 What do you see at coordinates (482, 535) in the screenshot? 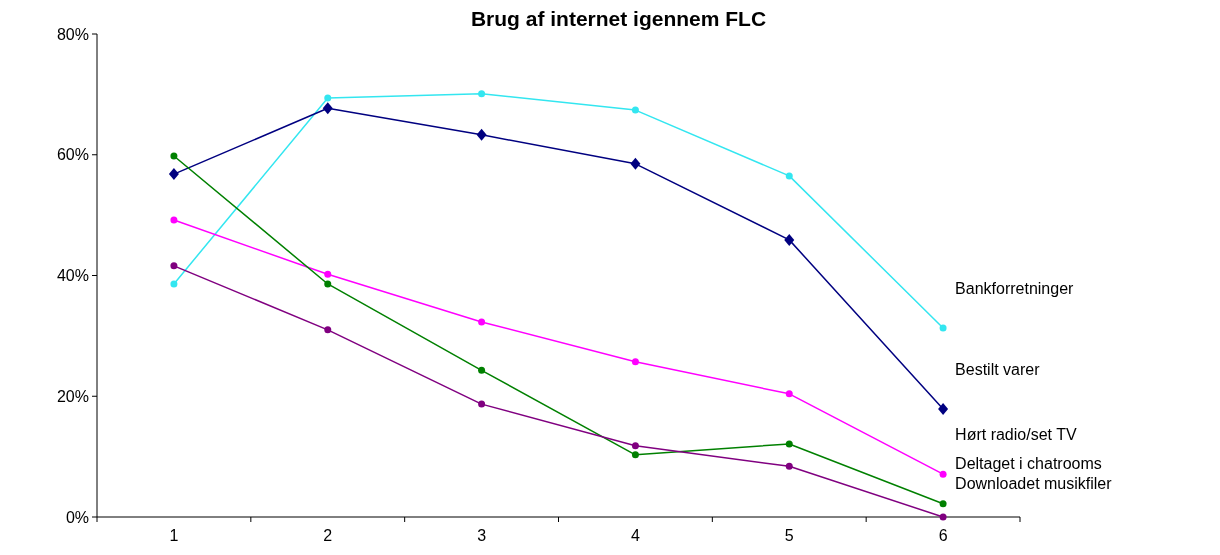
I see `x-tick-label: 3` at bounding box center [482, 535].